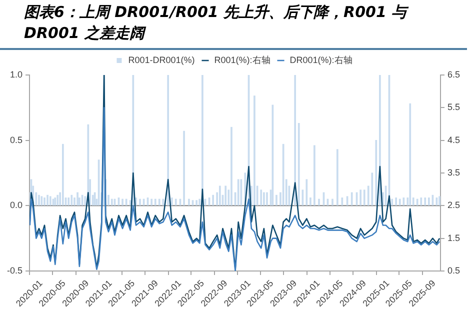 Image resolution: width=471 pixels, height=320 pixels. Describe the element at coordinates (453, 139) in the screenshot. I see `y2-tick-label: 4.5` at that location.